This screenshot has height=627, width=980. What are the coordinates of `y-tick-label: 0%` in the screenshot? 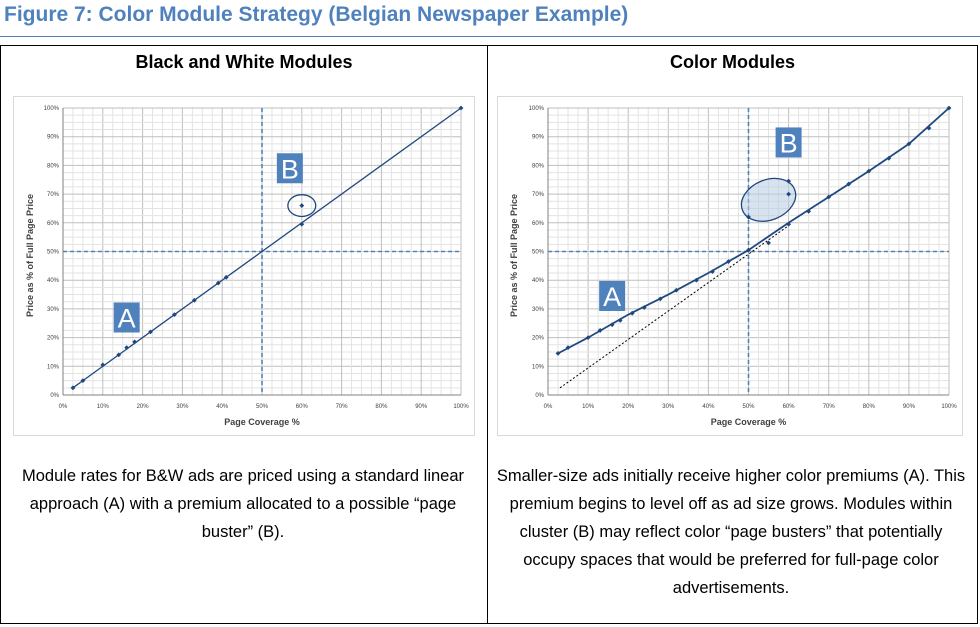 It's located at (54, 396).